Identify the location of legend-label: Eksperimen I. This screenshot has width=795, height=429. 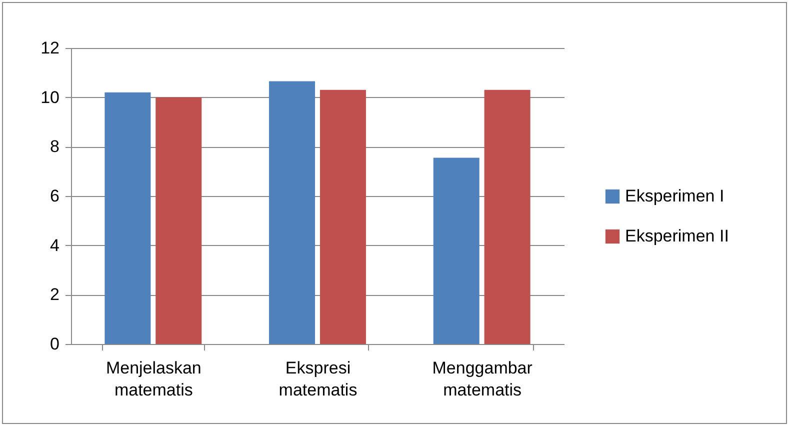
(674, 196).